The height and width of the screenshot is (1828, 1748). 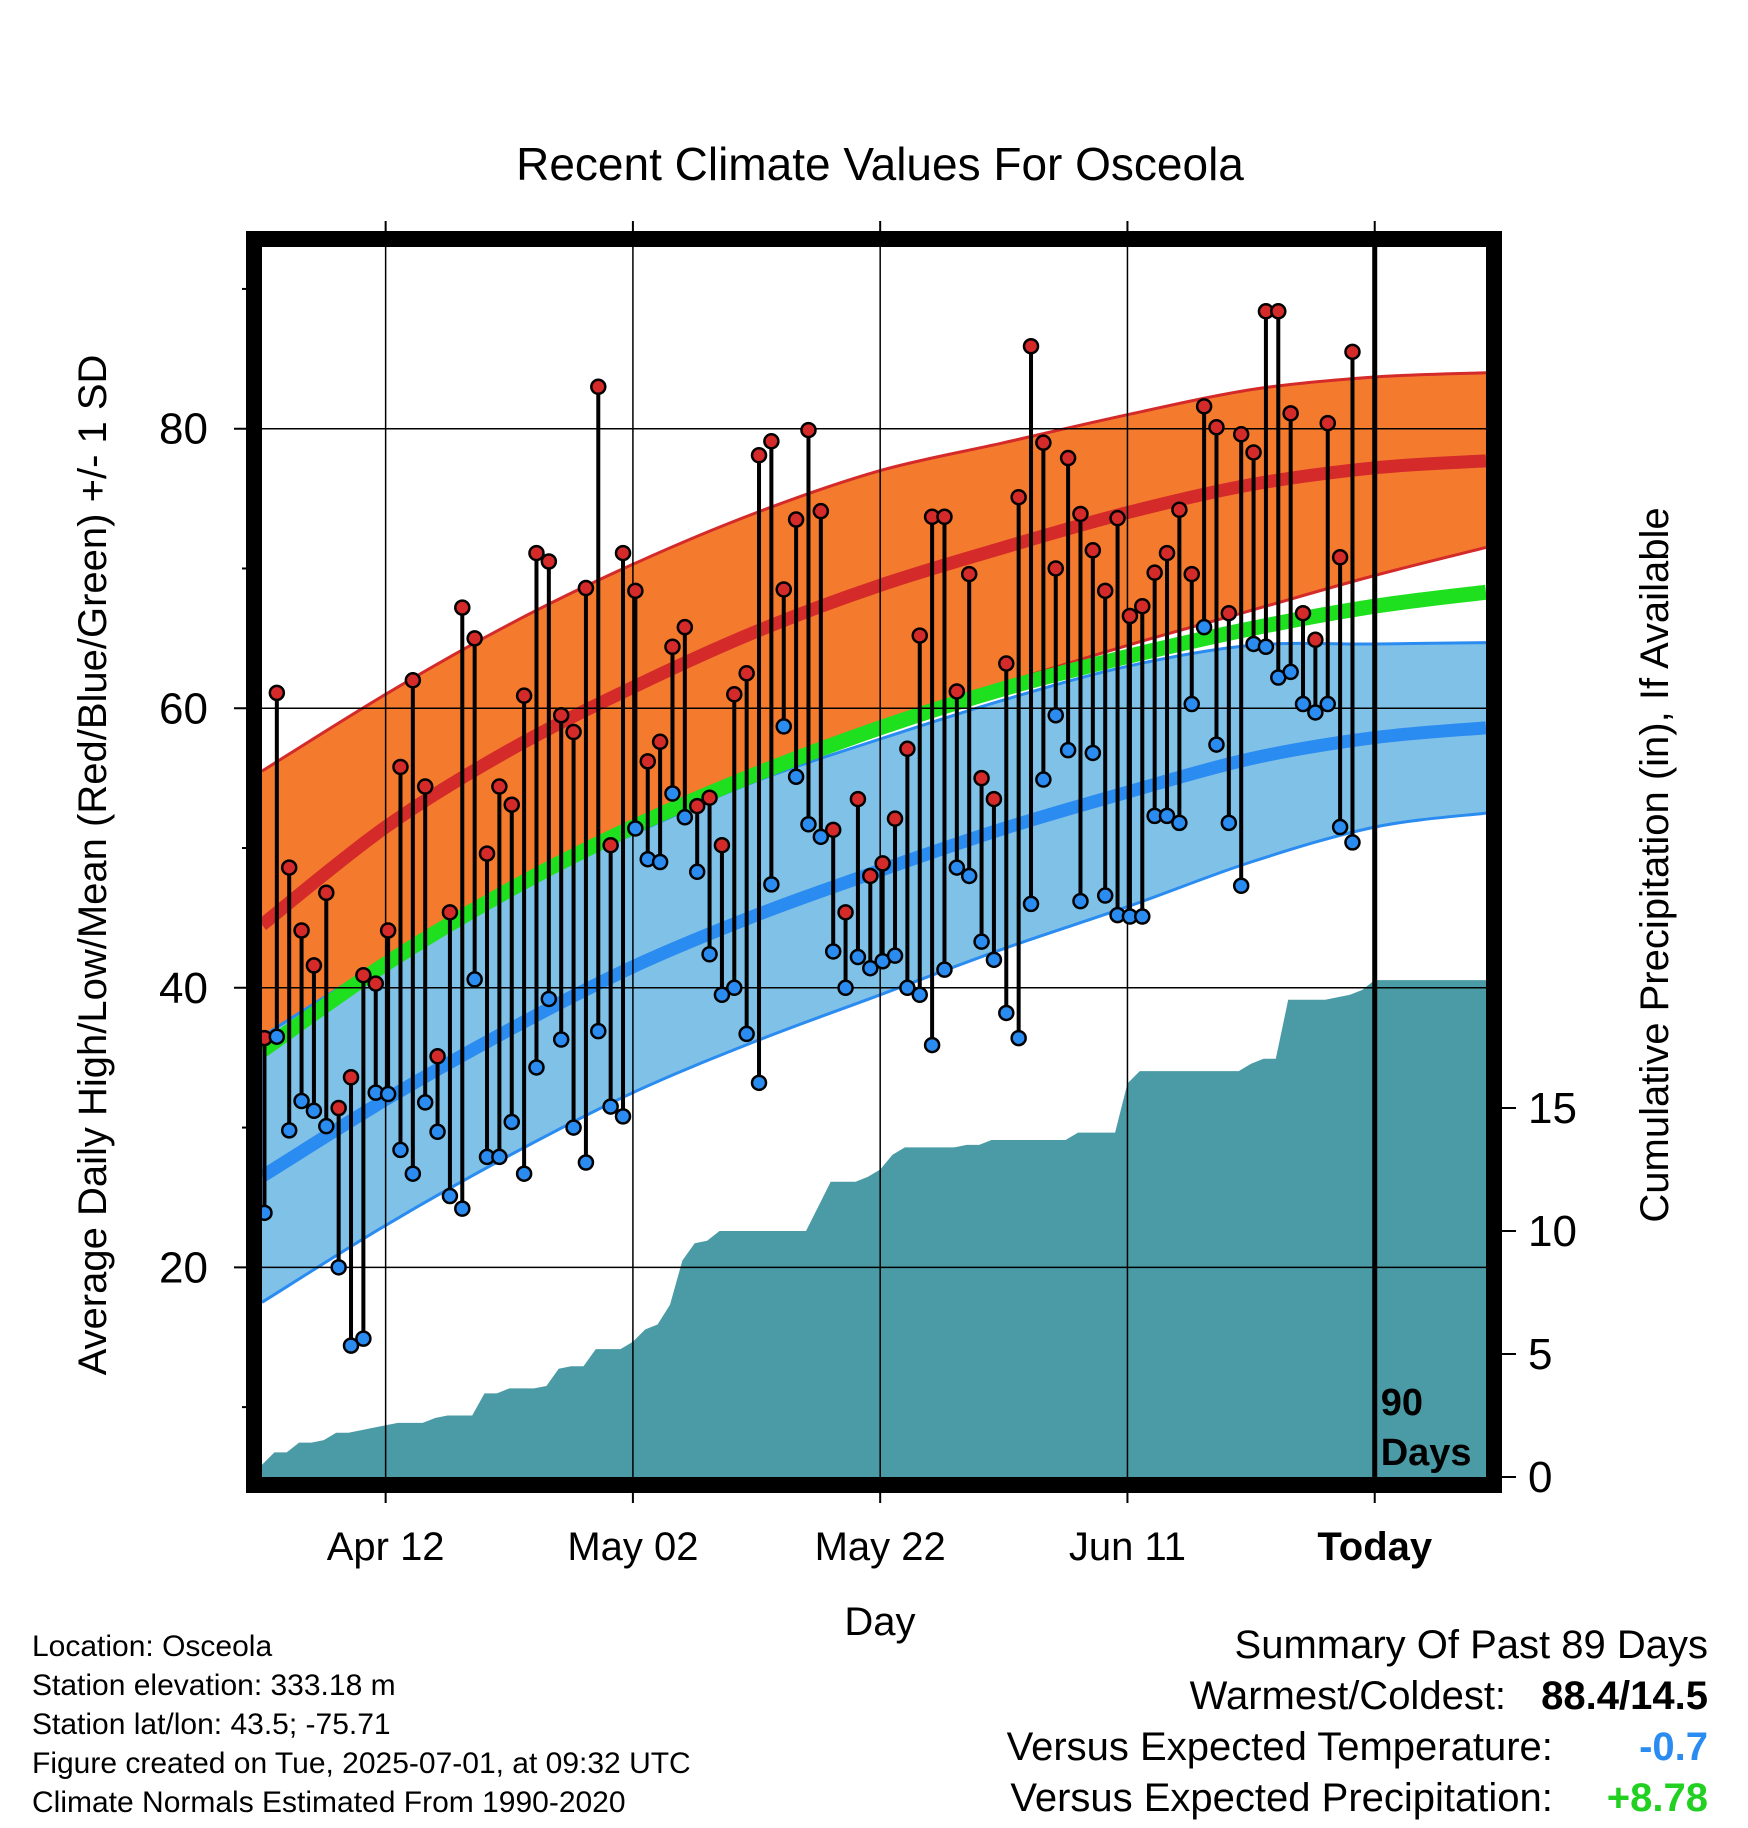 I want to click on warmest-coldest-value: 88.4/14.5, so click(x=1624, y=1696).